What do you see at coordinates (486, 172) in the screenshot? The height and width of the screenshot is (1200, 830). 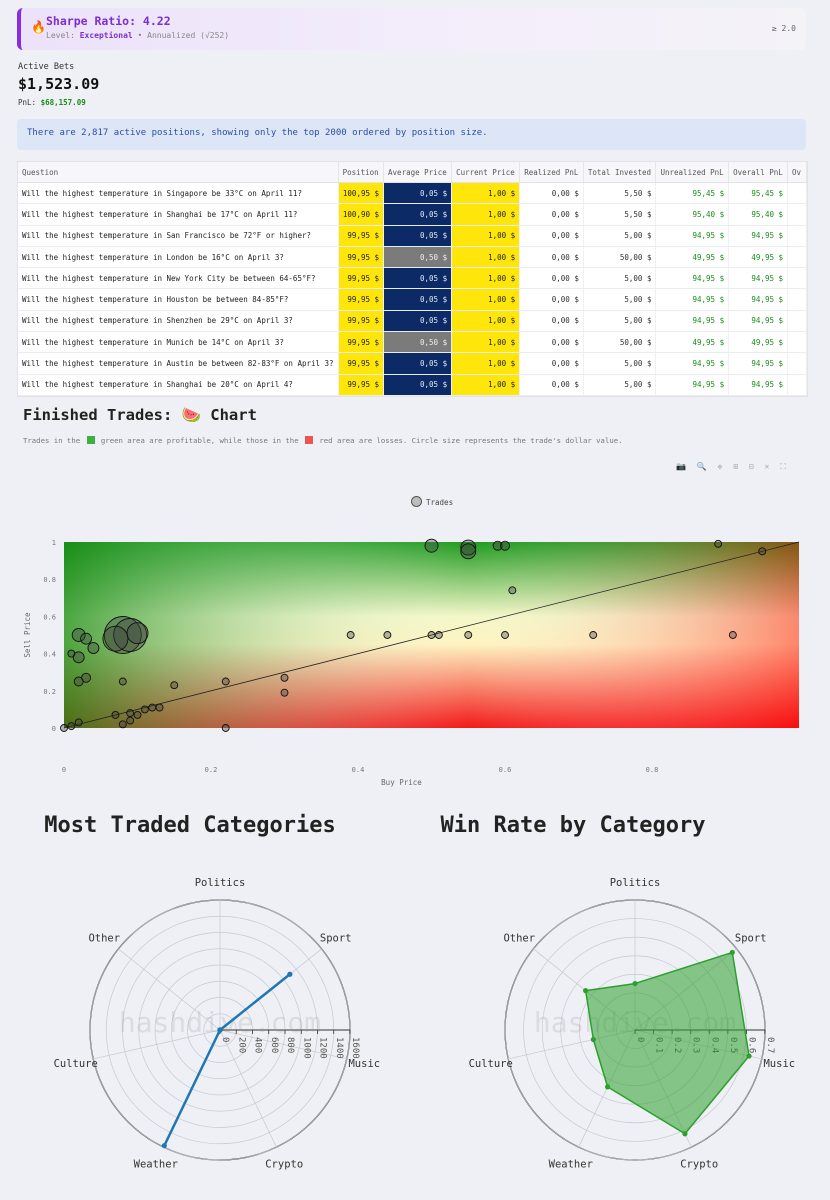 I see `column-header: Current Price` at bounding box center [486, 172].